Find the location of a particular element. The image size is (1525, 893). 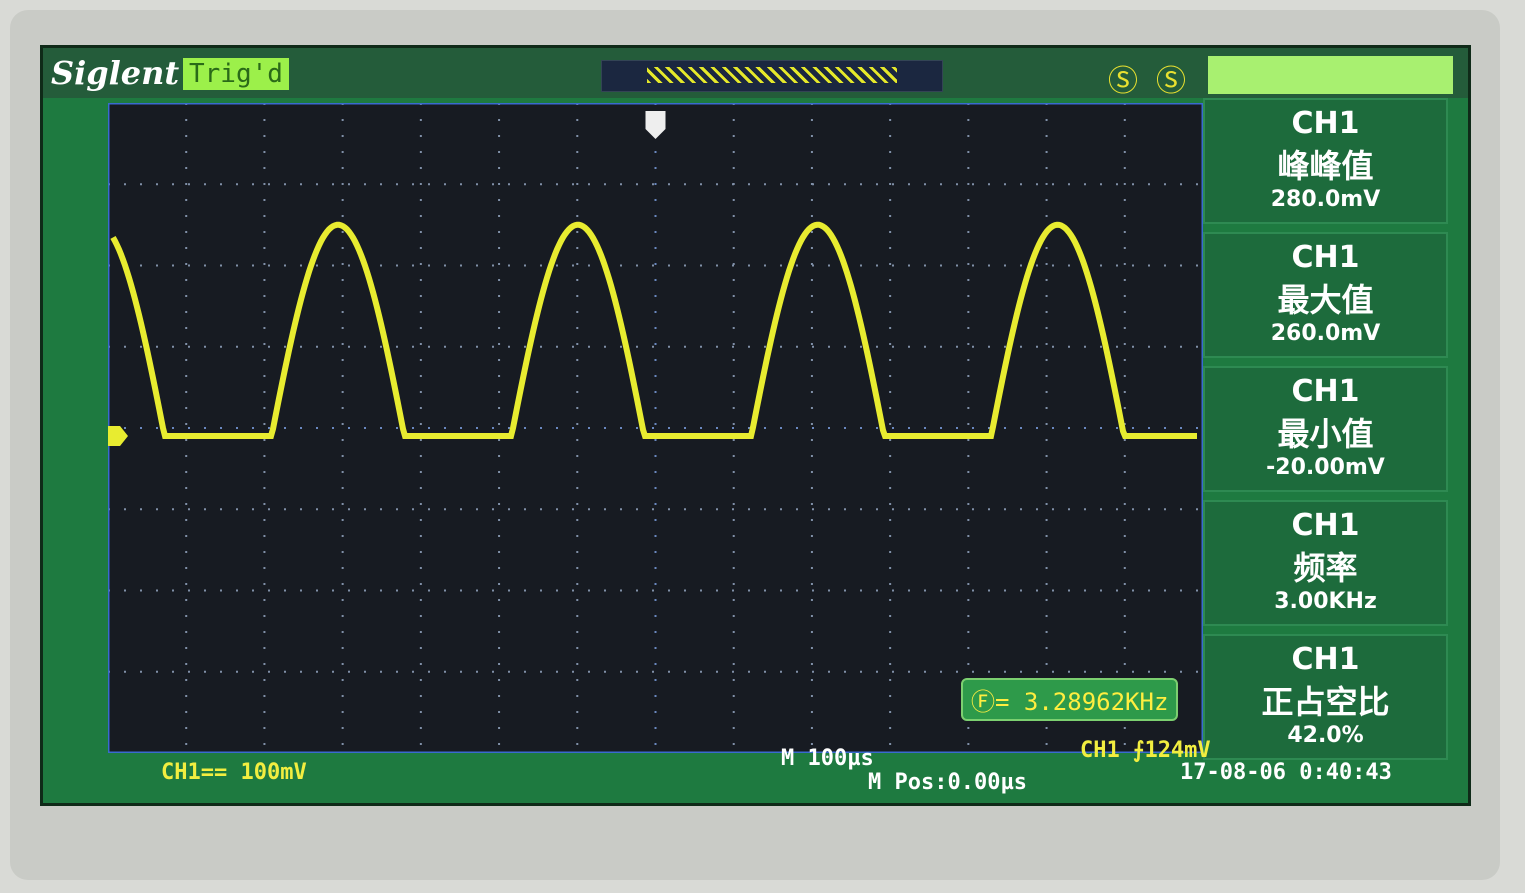

meas-value: 260.0mV is located at coordinates (1325, 333).